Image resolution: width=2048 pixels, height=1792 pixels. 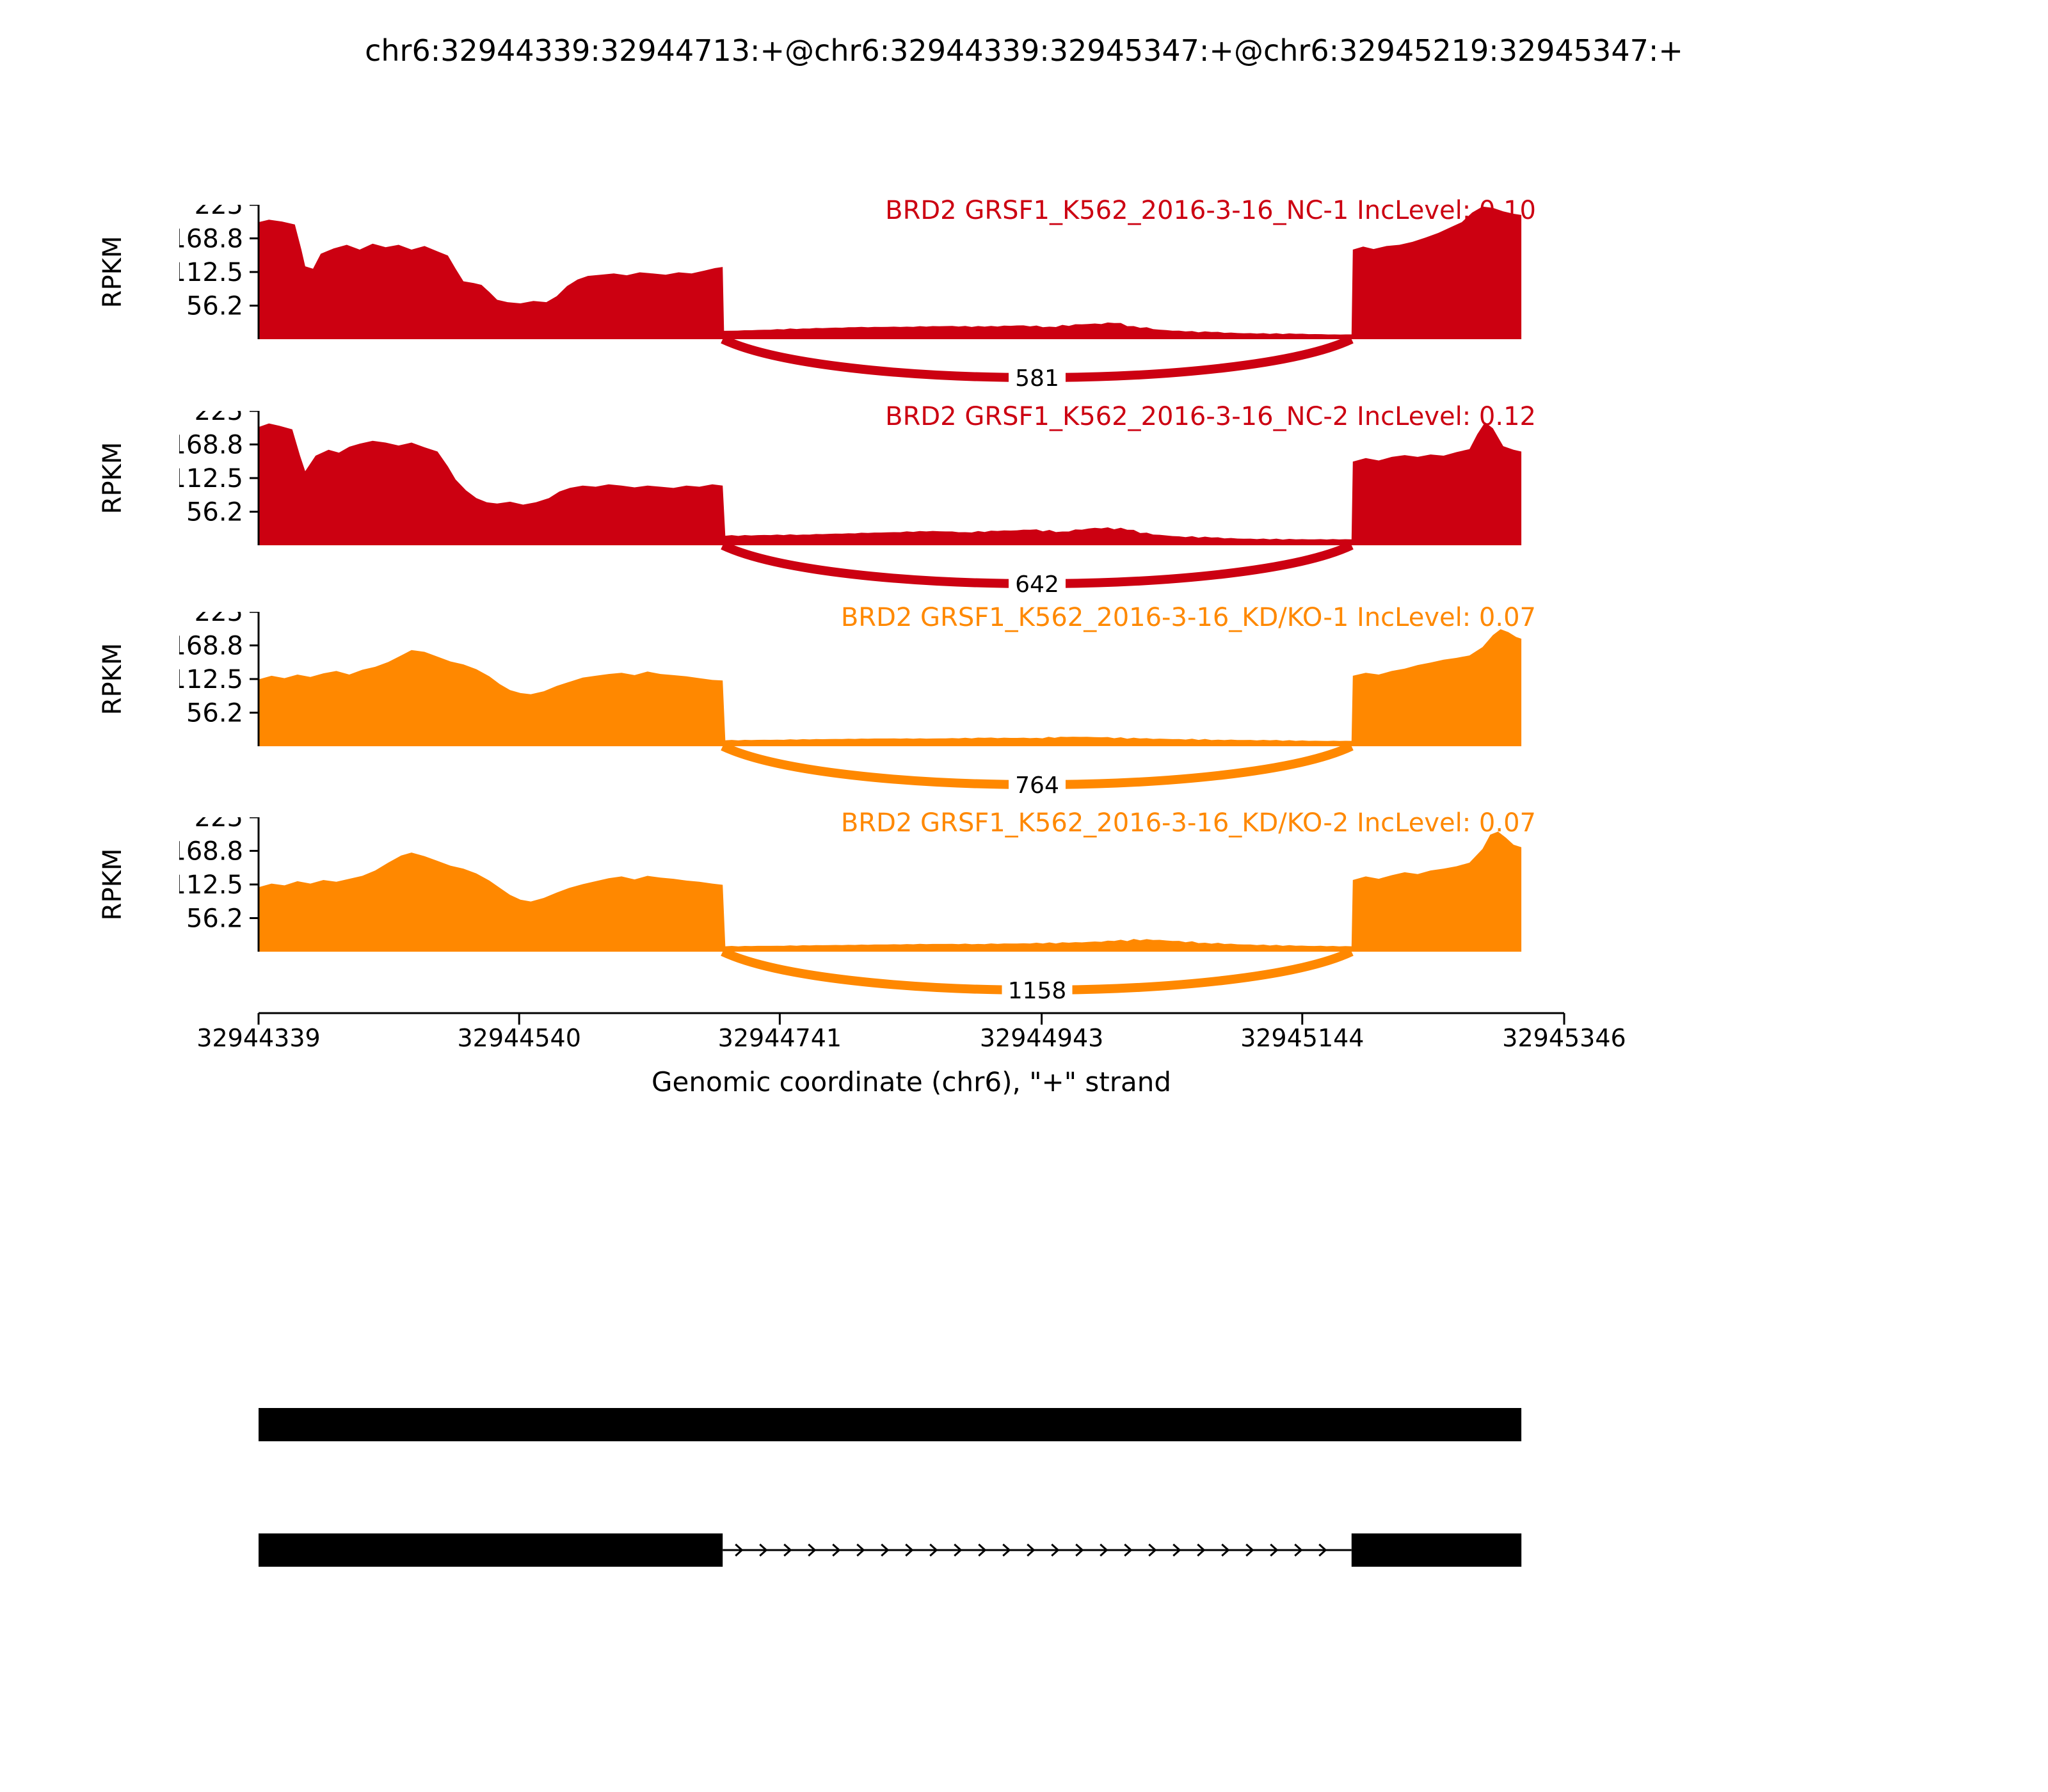 What do you see at coordinates (1041, 1038) in the screenshot?
I see `x-tick-label: 32944943` at bounding box center [1041, 1038].